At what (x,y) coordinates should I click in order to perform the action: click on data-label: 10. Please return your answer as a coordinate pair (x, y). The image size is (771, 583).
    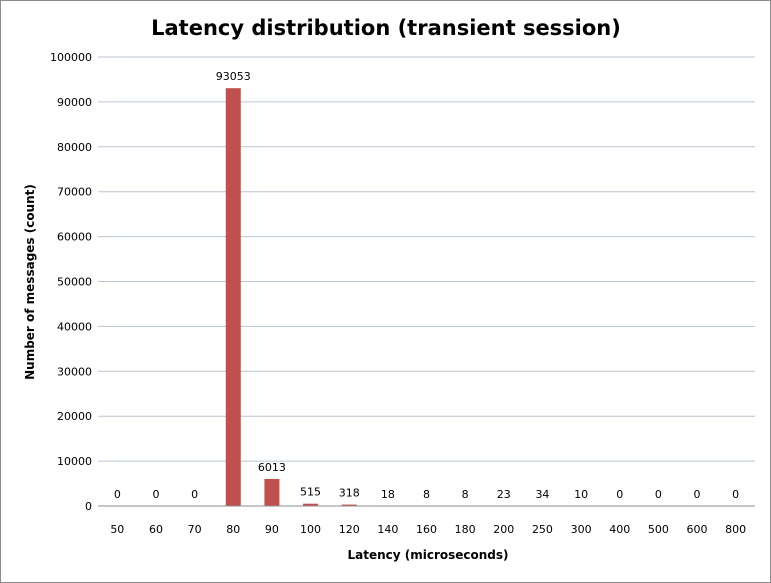
    Looking at the image, I should click on (581, 494).